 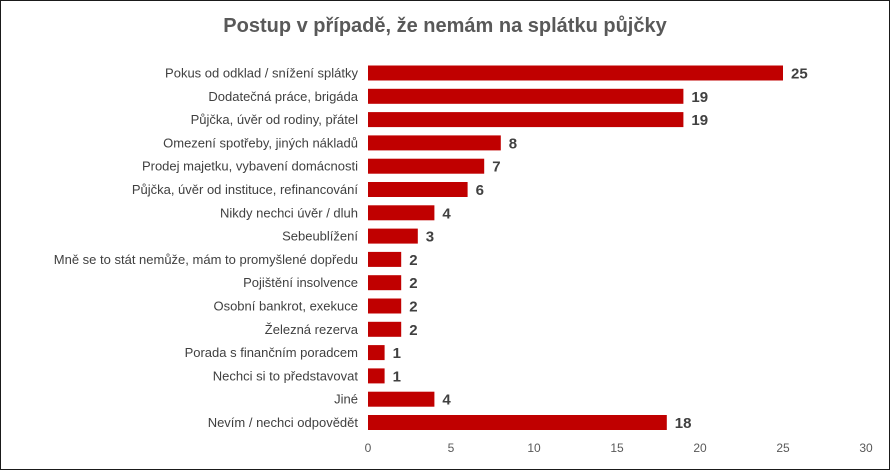 I want to click on category-label: Železná rezerva, so click(x=312, y=329).